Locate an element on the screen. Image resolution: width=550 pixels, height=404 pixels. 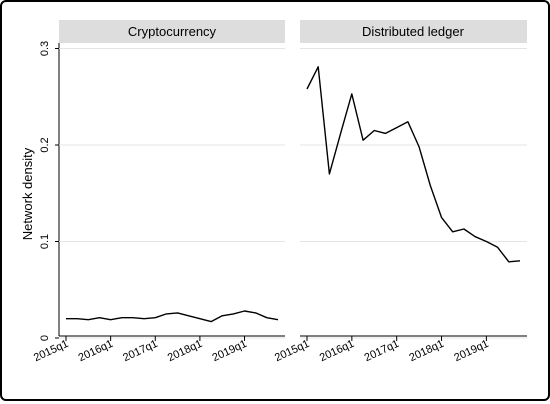
y-ticks: 0 0.1 0.2 0.3 is located at coordinates (49, 191).